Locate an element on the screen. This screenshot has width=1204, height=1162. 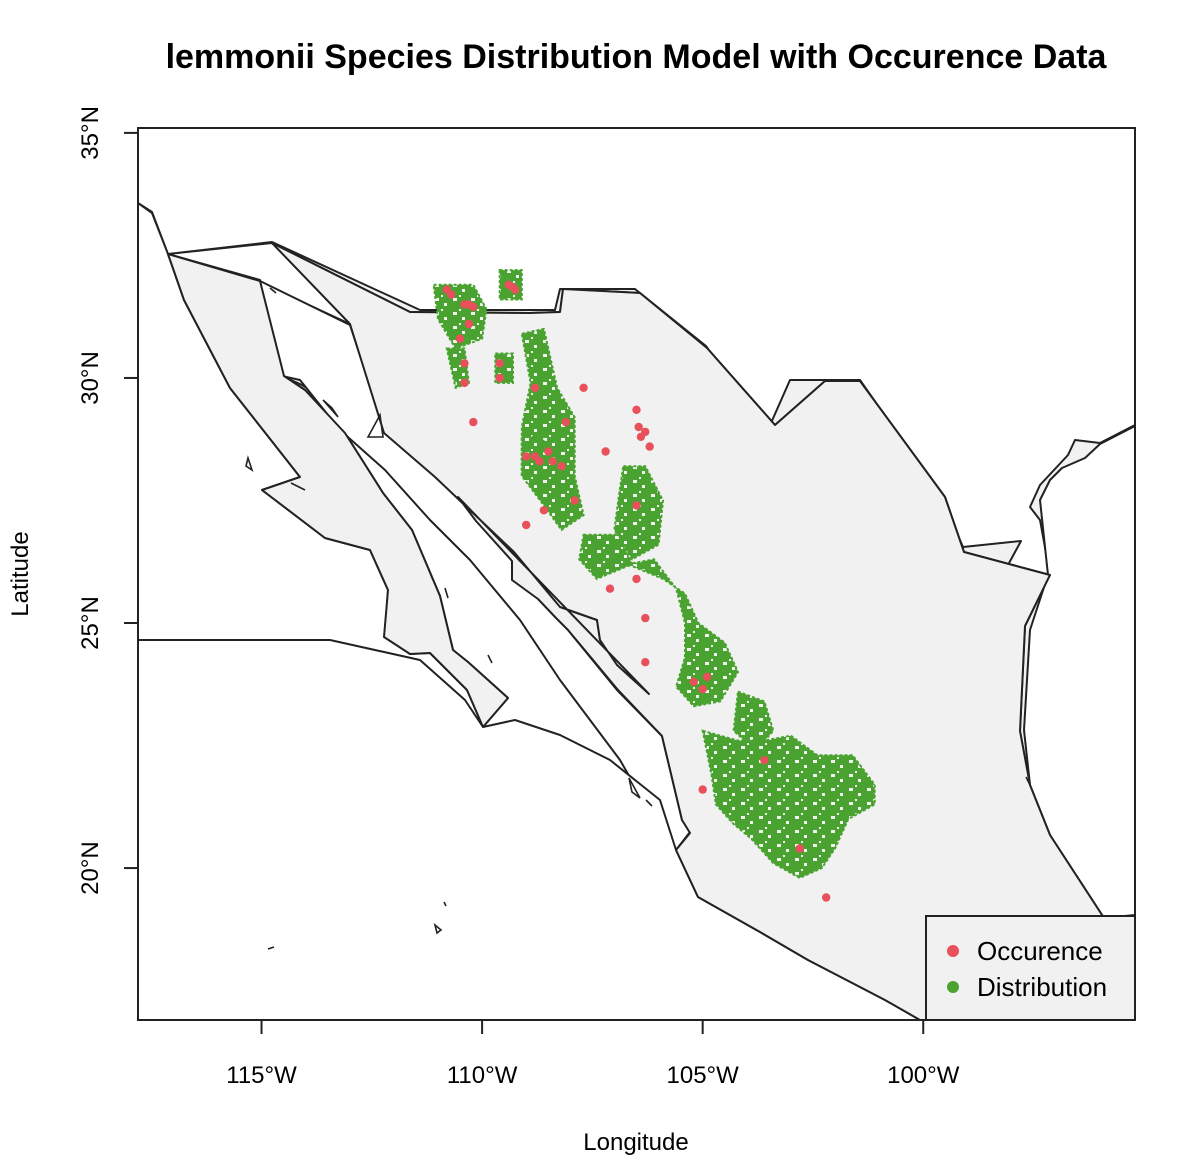
x-axis-label: Longitude is located at coordinates (635, 1142).